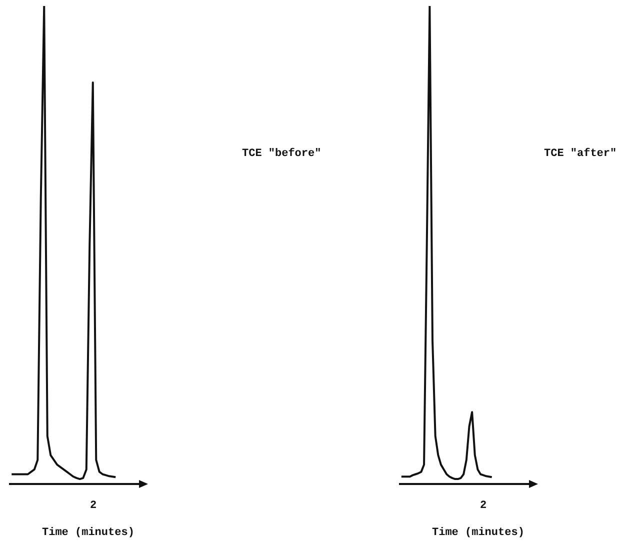 The image size is (631, 545). I want to click on text: TCE "before", so click(282, 154).